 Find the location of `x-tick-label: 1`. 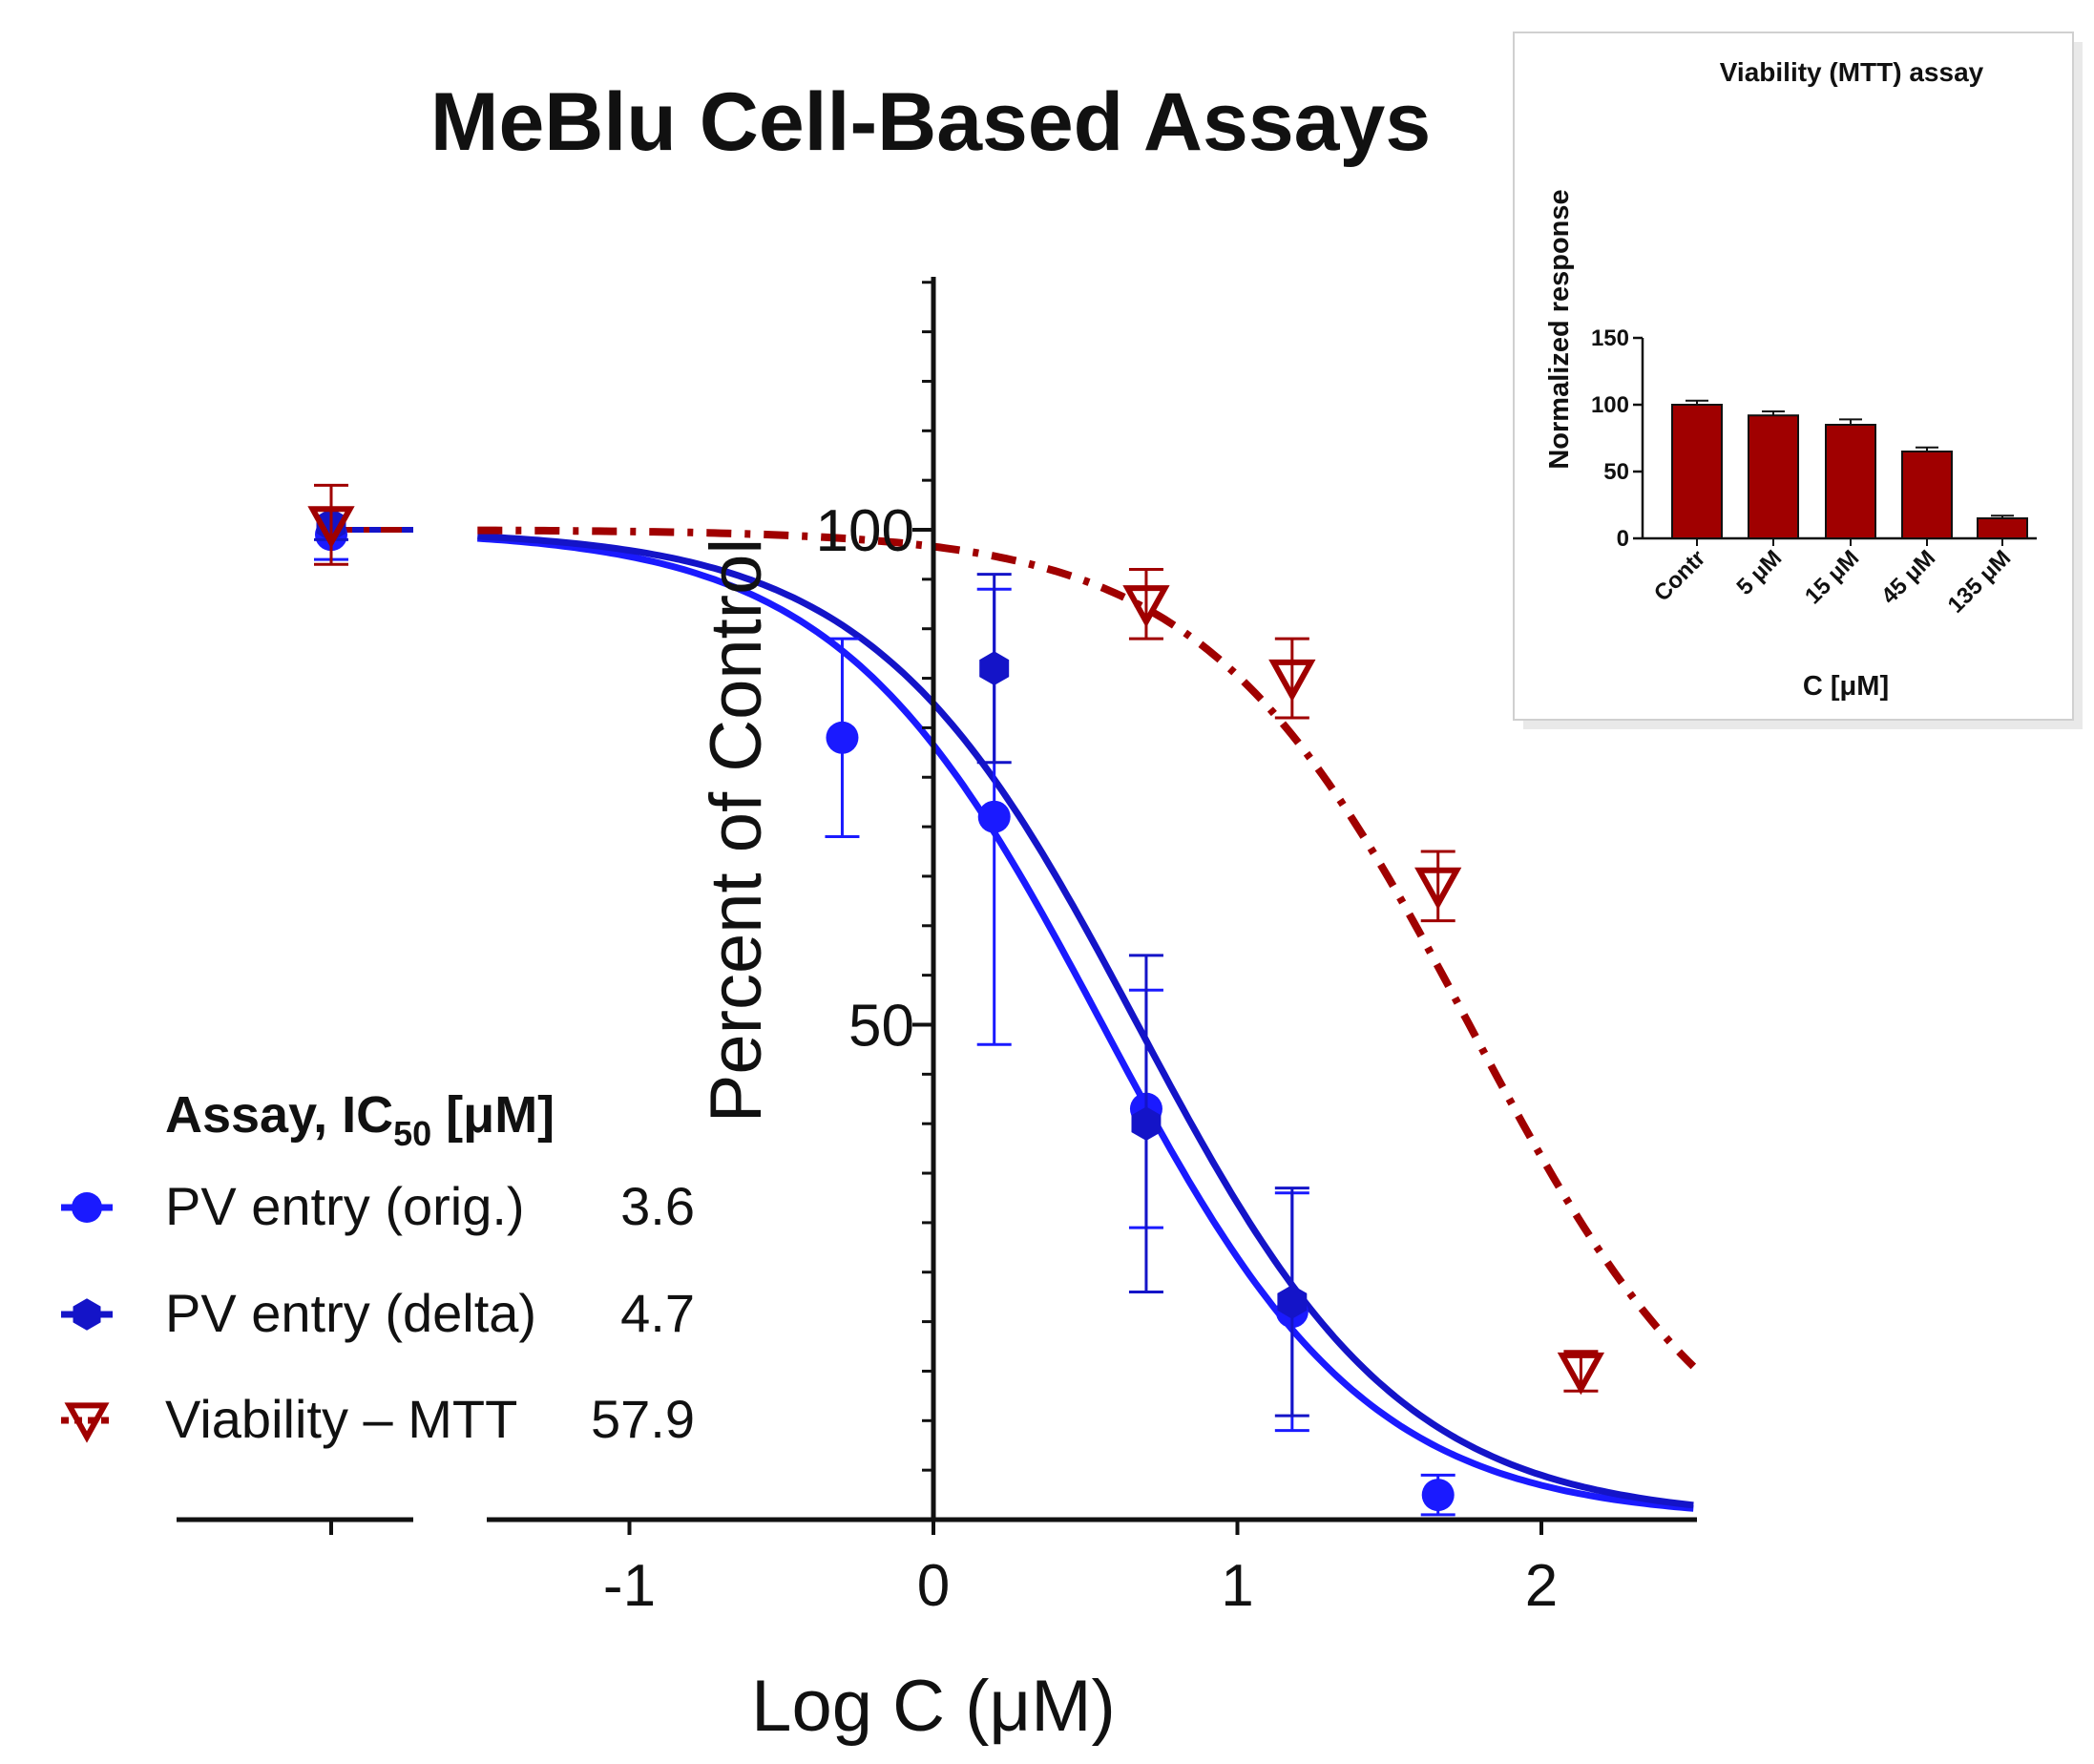

x-tick-label: 1 is located at coordinates (1237, 1586).